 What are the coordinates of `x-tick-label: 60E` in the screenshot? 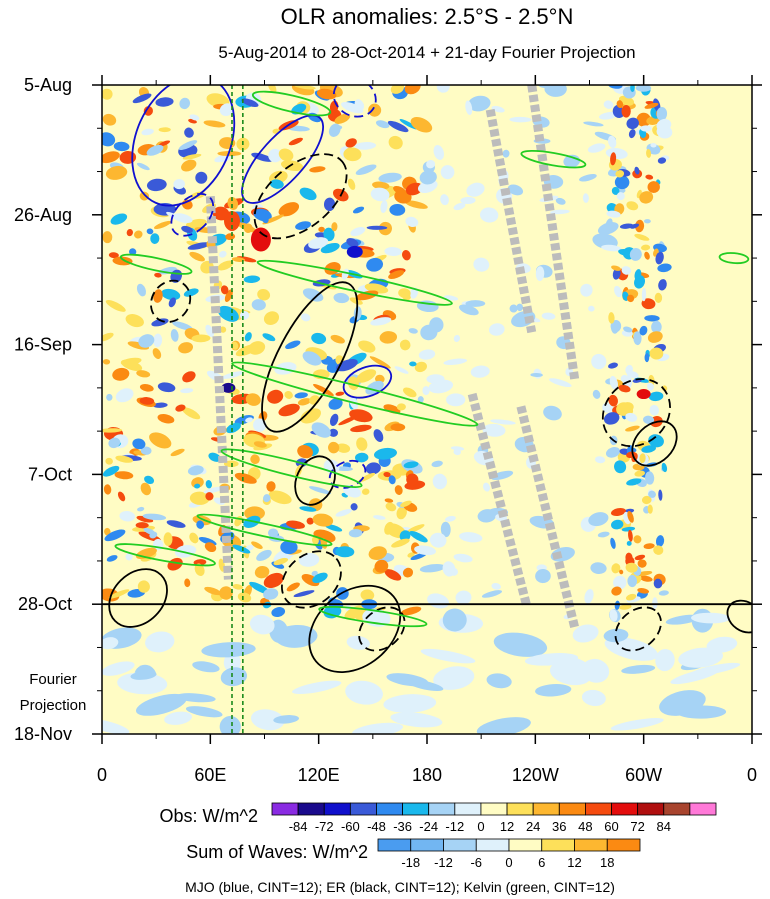 It's located at (210, 775).